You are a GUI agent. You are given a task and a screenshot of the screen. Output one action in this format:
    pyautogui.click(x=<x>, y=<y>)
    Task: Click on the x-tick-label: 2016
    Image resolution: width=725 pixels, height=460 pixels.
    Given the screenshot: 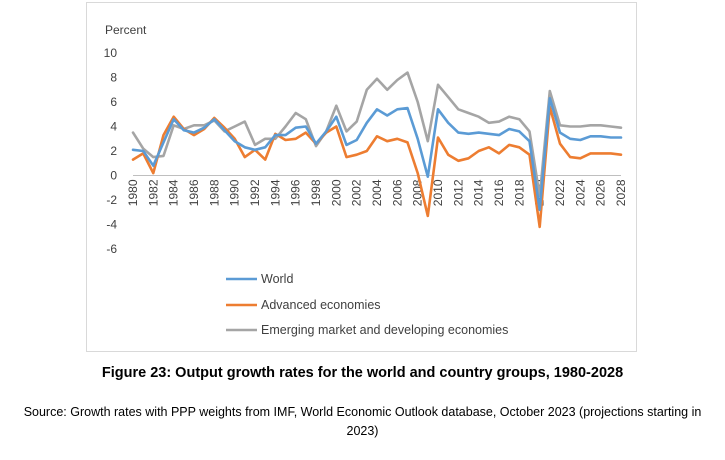 What is the action you would take?
    pyautogui.click(x=499, y=192)
    